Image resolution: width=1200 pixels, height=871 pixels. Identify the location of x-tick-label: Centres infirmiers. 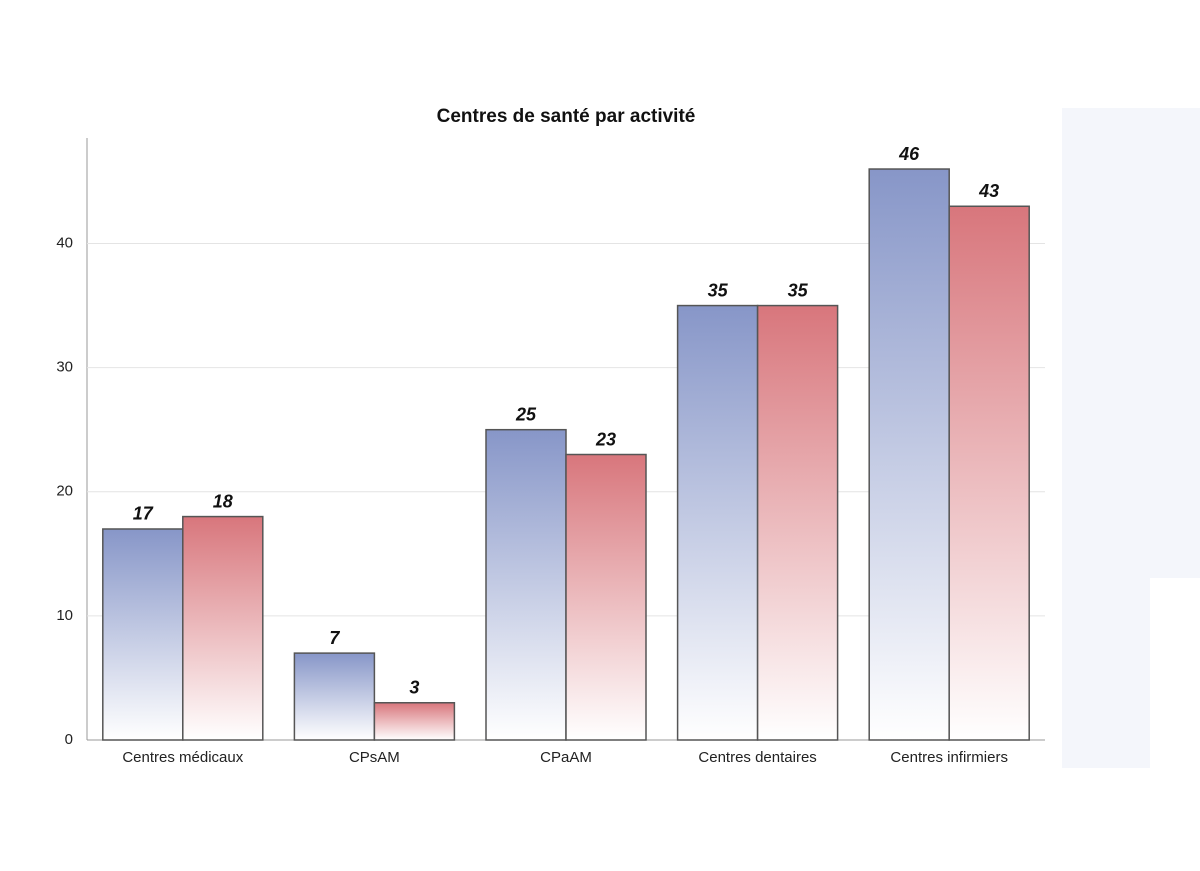
(949, 757).